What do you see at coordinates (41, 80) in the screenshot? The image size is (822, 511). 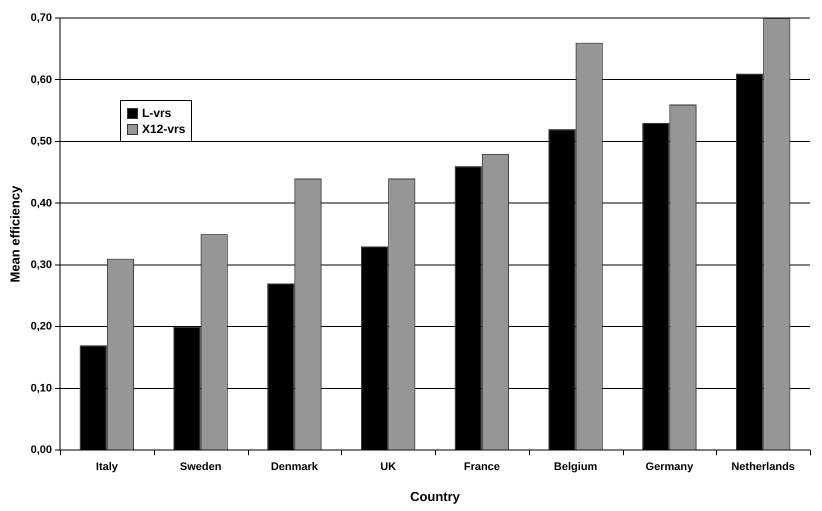 I see `y-tick-label: 0,60` at bounding box center [41, 80].